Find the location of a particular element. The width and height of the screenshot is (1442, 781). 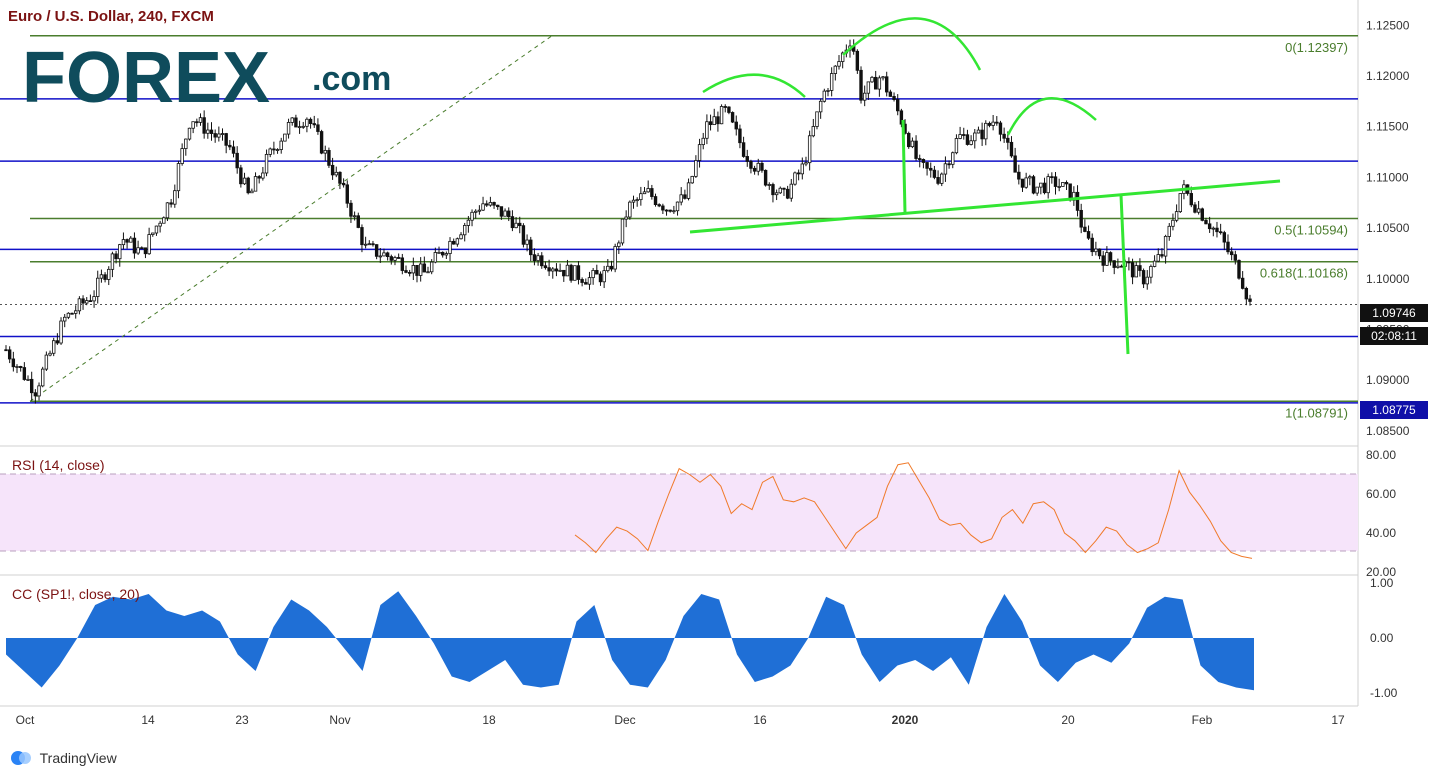

rsi-label: RSI (14, close) is located at coordinates (58, 465).